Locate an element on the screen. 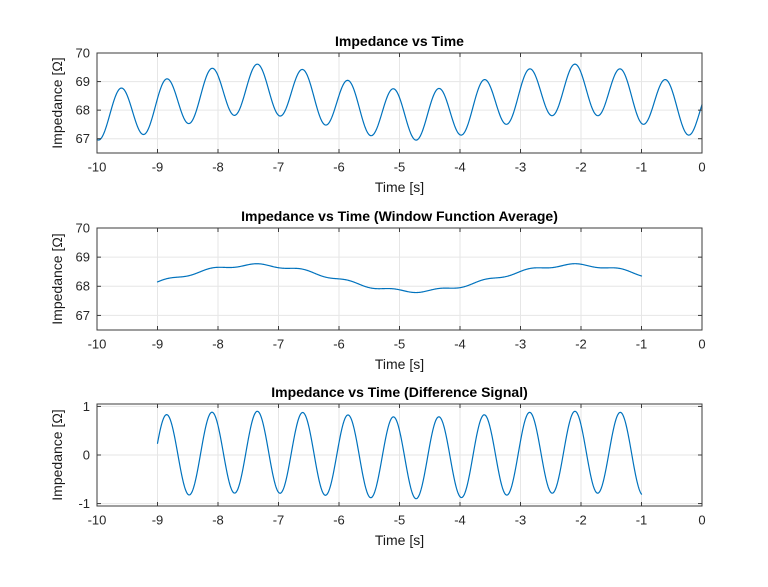 The image size is (768, 587). plot1-title: Impedance vs Time is located at coordinates (399, 41).